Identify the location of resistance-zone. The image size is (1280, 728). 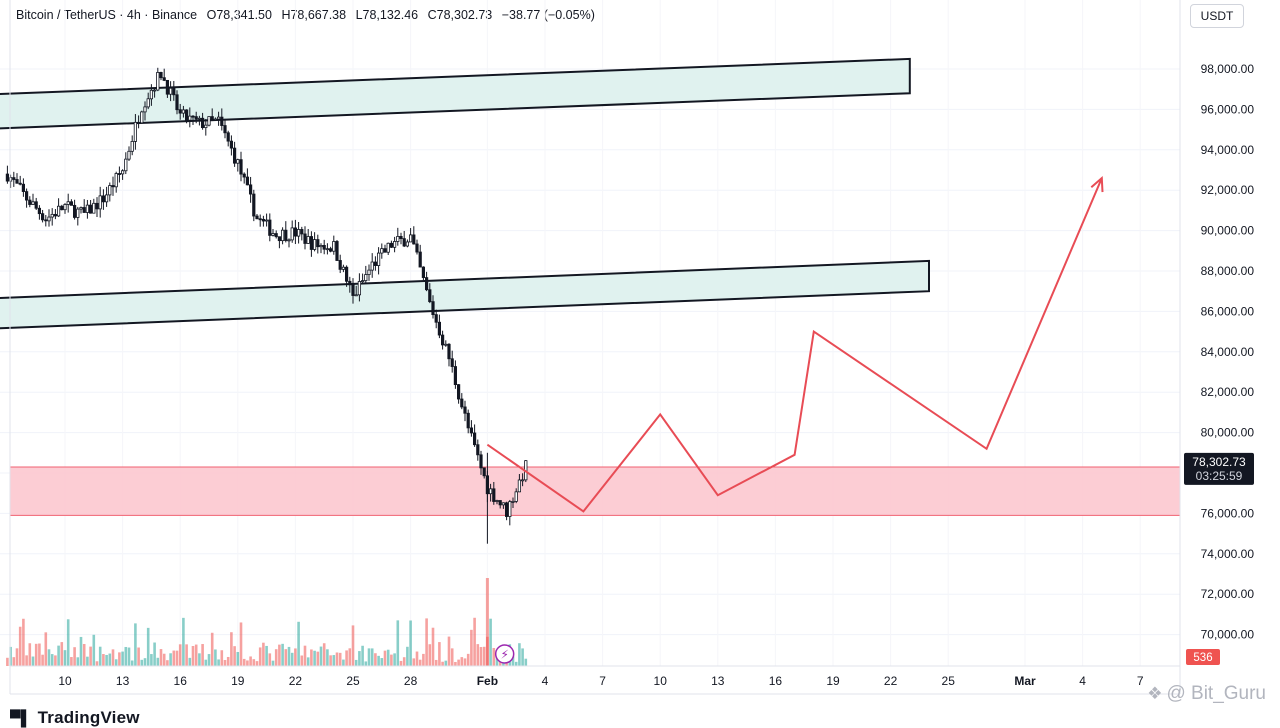
(465, 294).